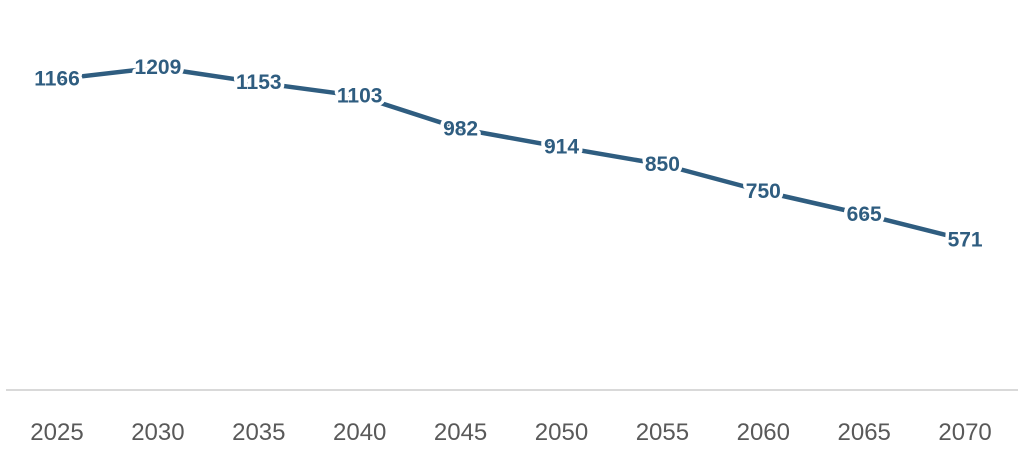 The height and width of the screenshot is (462, 1024). What do you see at coordinates (359, 432) in the screenshot?
I see `x-tick-label-2040: 2040` at bounding box center [359, 432].